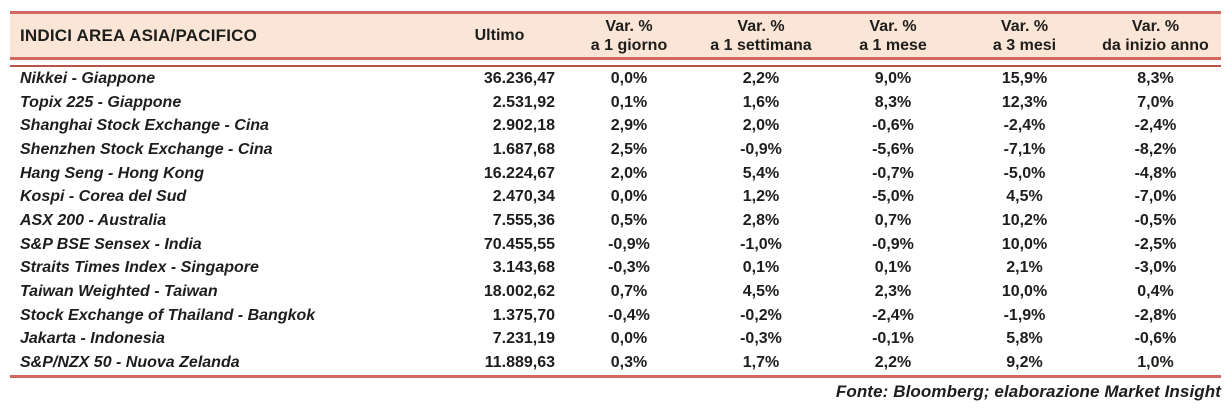 Image resolution: width=1228 pixels, height=412 pixels. What do you see at coordinates (1024, 268) in the screenshot?
I see `var-3-months: 2,1%` at bounding box center [1024, 268].